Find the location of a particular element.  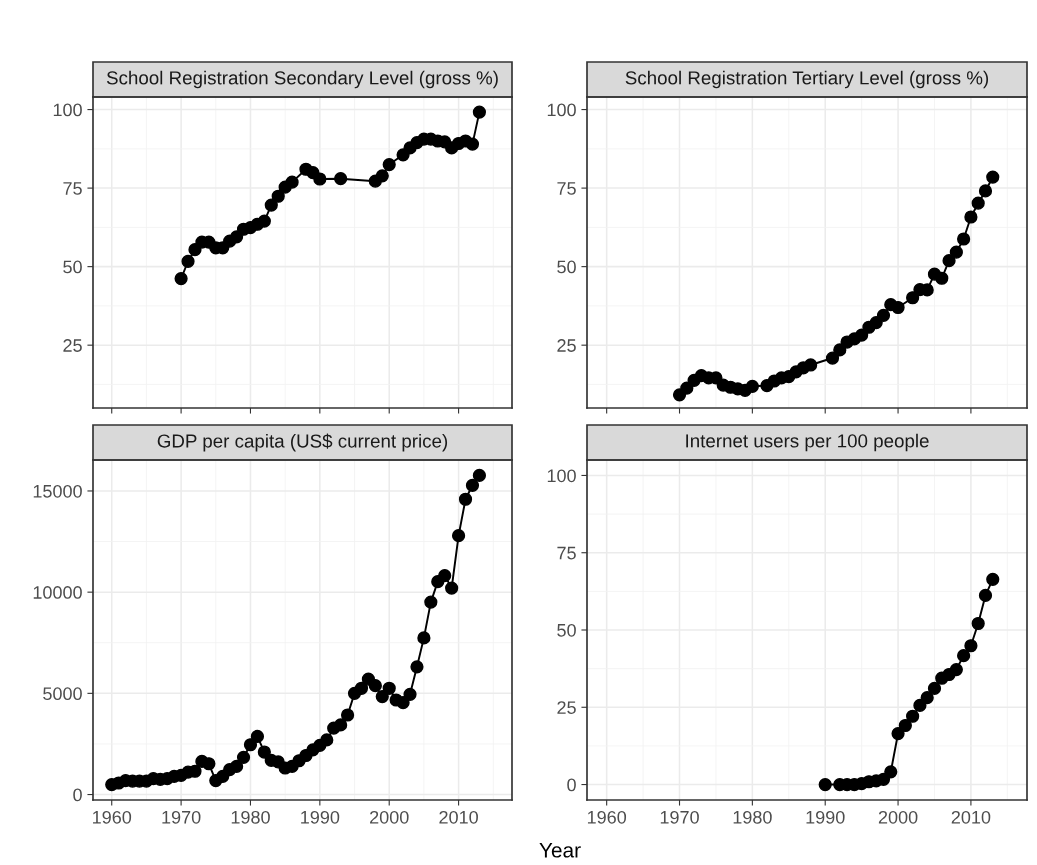

x-axis-title: Year is located at coordinates (560, 850).